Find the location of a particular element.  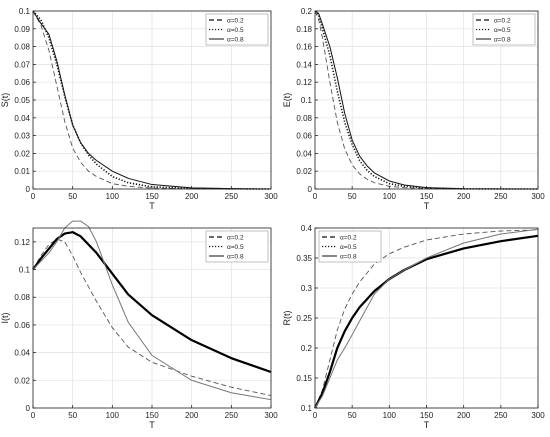

y-tick-label: 0.09 is located at coordinates (22, 29).